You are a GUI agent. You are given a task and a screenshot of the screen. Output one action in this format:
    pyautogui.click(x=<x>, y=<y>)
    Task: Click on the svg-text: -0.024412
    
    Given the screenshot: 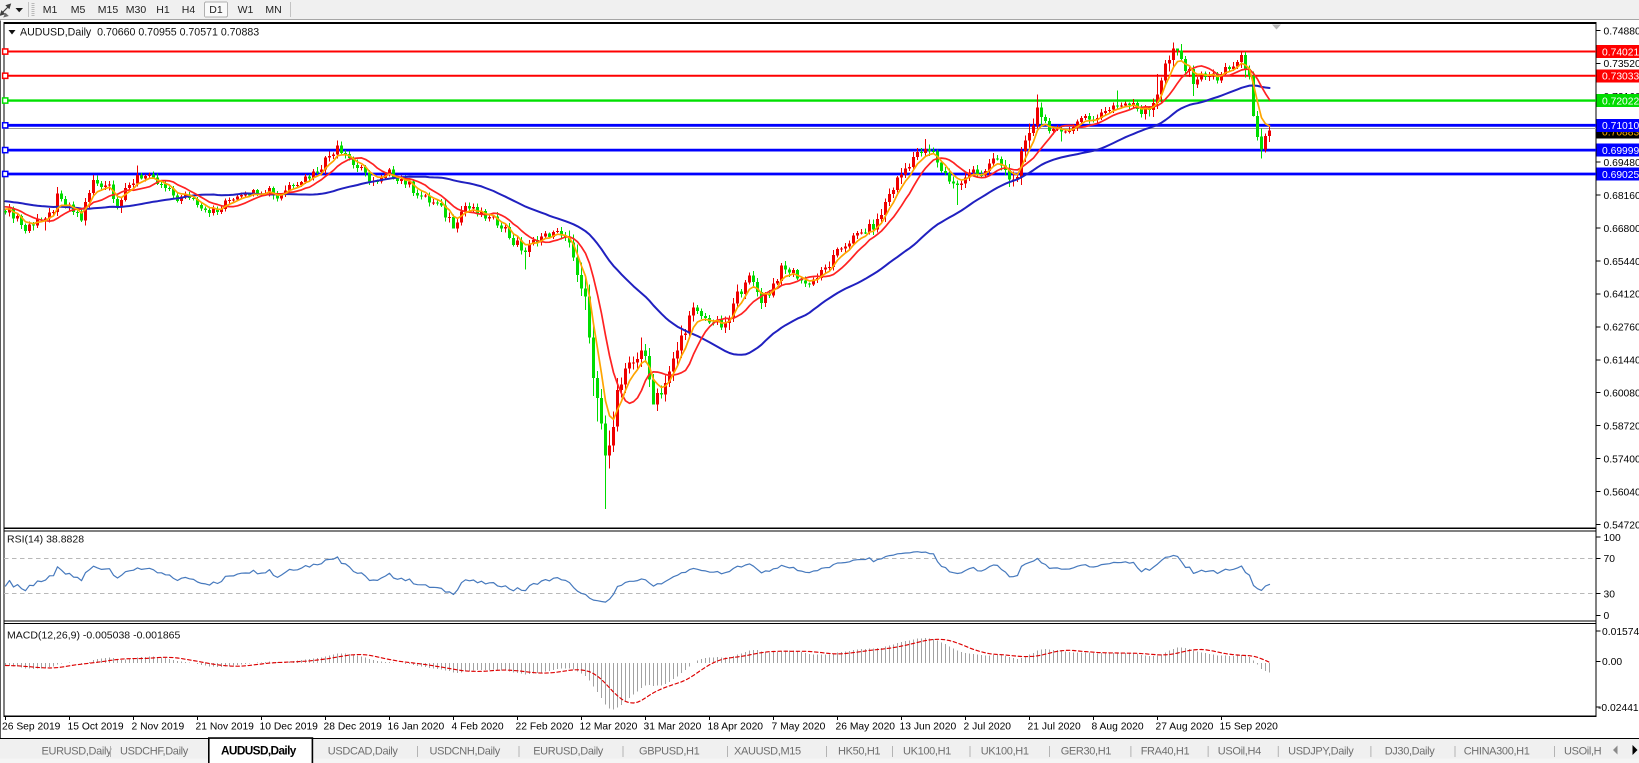 What is the action you would take?
    pyautogui.click(x=1618, y=708)
    